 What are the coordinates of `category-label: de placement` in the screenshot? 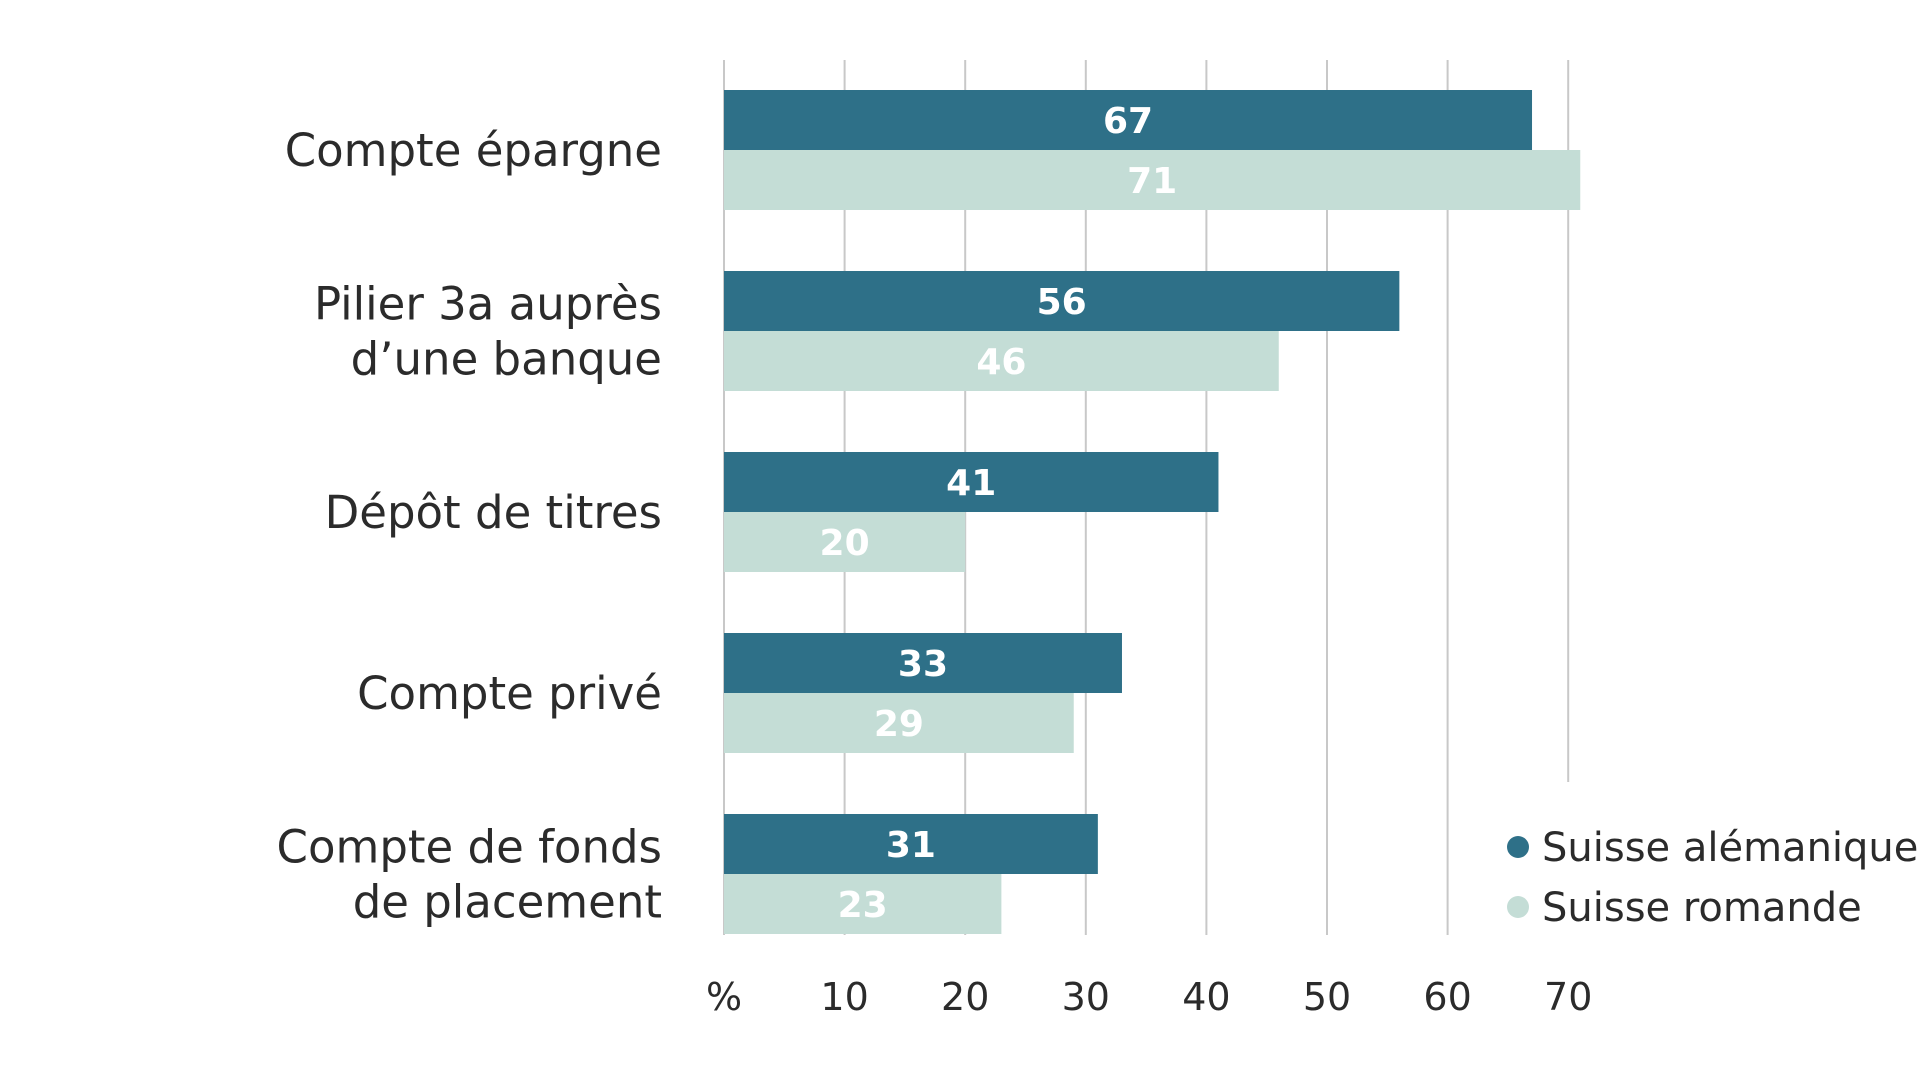 It's located at (507, 902).